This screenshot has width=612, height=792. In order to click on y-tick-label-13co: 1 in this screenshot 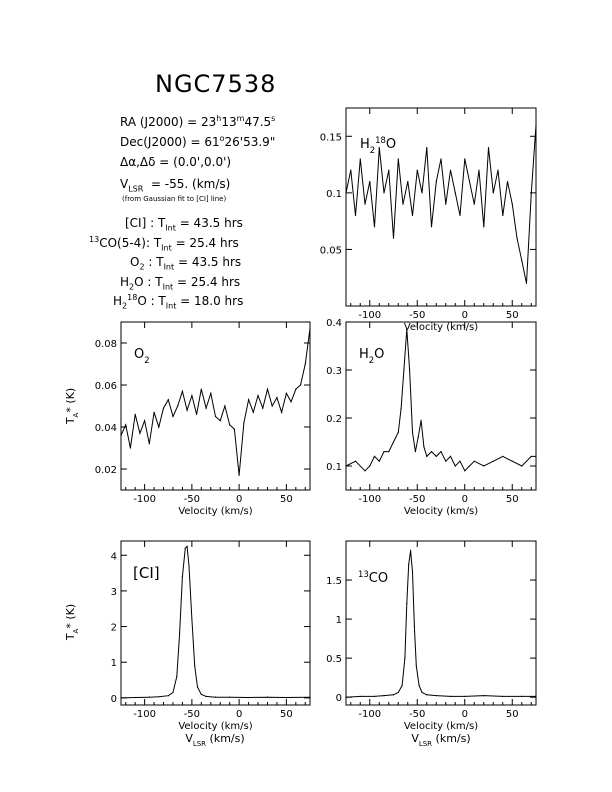, I will do `click(339, 620)`.